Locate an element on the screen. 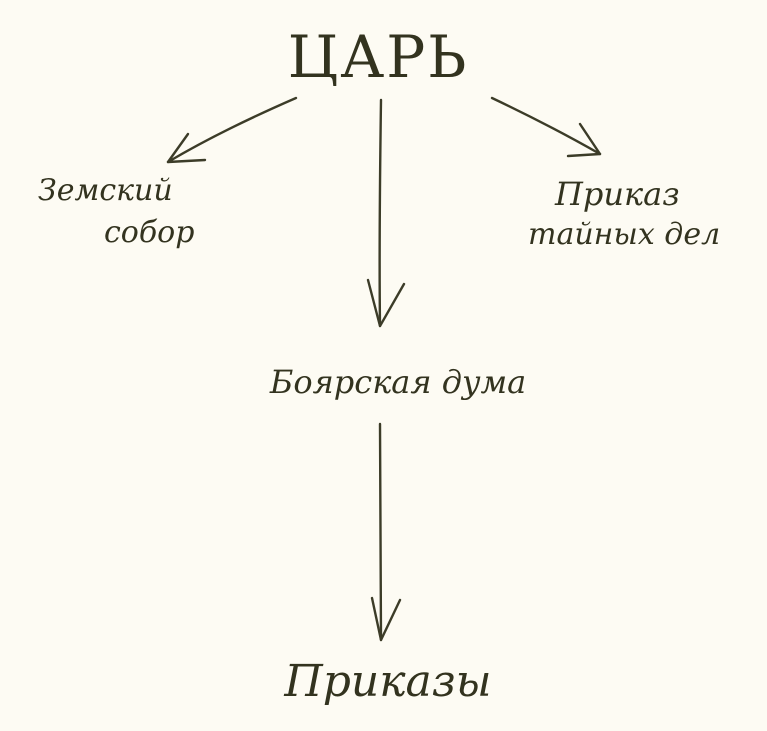 The image size is (767, 731). arrow-boyar-duma-to-prikazy is located at coordinates (386, 532).